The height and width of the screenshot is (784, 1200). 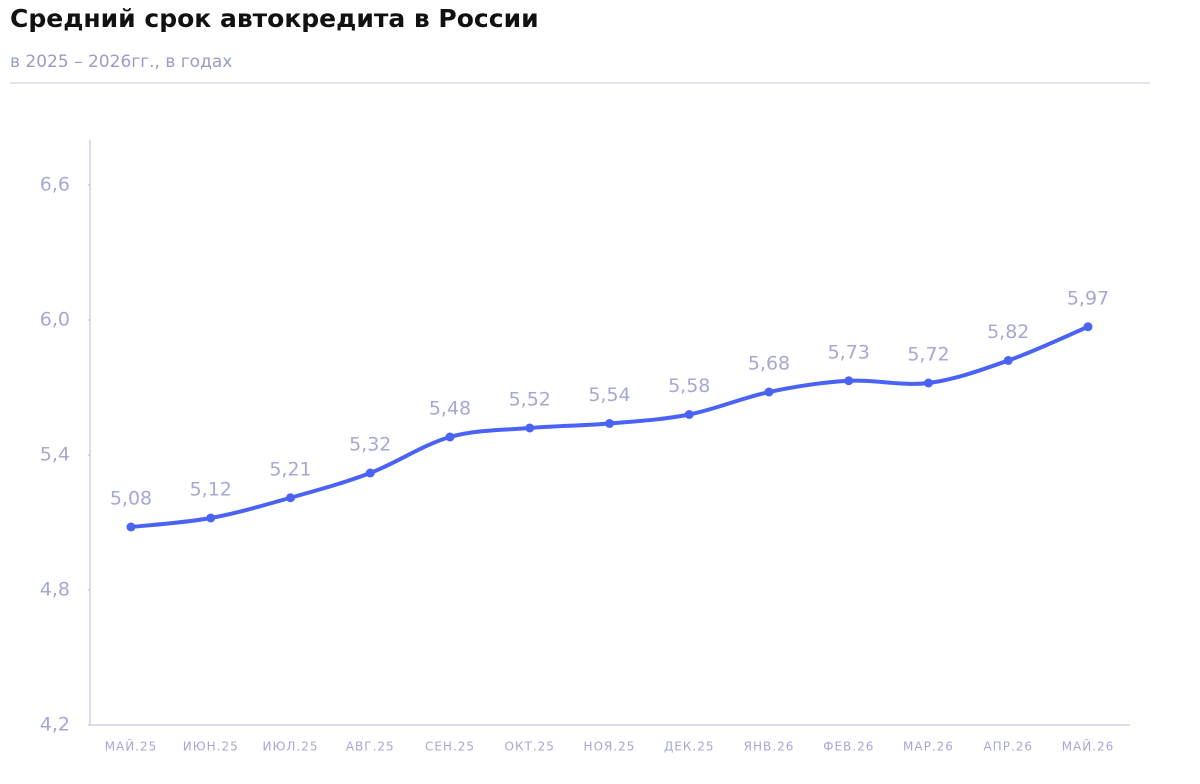 What do you see at coordinates (848, 747) in the screenshot?
I see `x-tick-label: ФЕВ.26` at bounding box center [848, 747].